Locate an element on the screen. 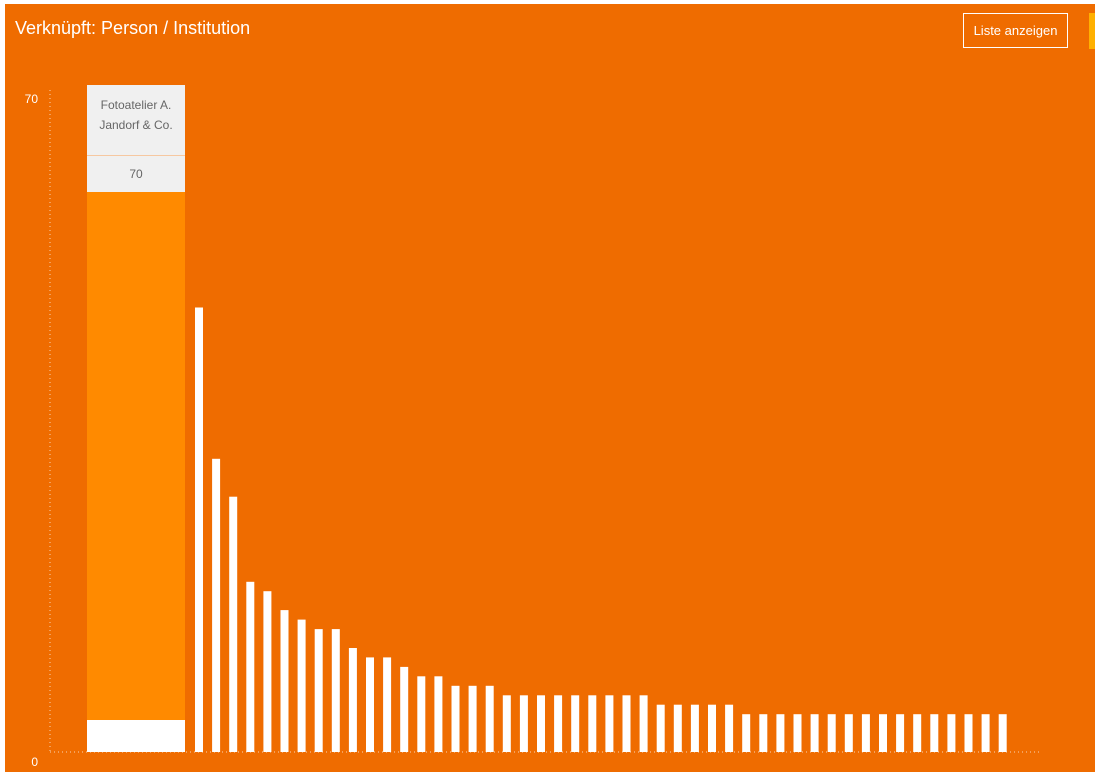 This screenshot has height=772, width=1102. show-list-button: Liste anzeigen is located at coordinates (1015, 30).